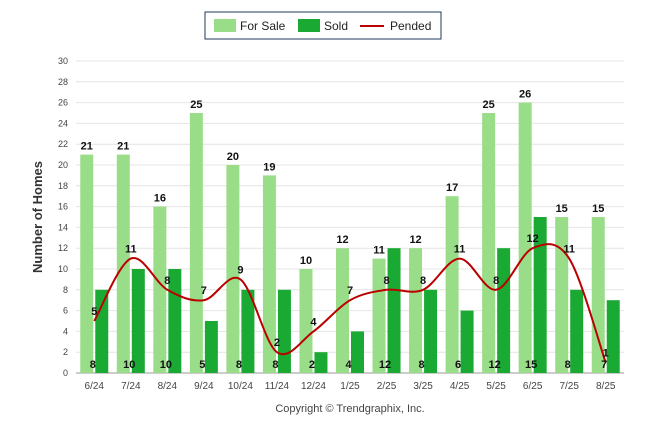 This screenshot has width=646, height=434. What do you see at coordinates (202, 365) in the screenshot?
I see `sold-value-label: 5` at bounding box center [202, 365].